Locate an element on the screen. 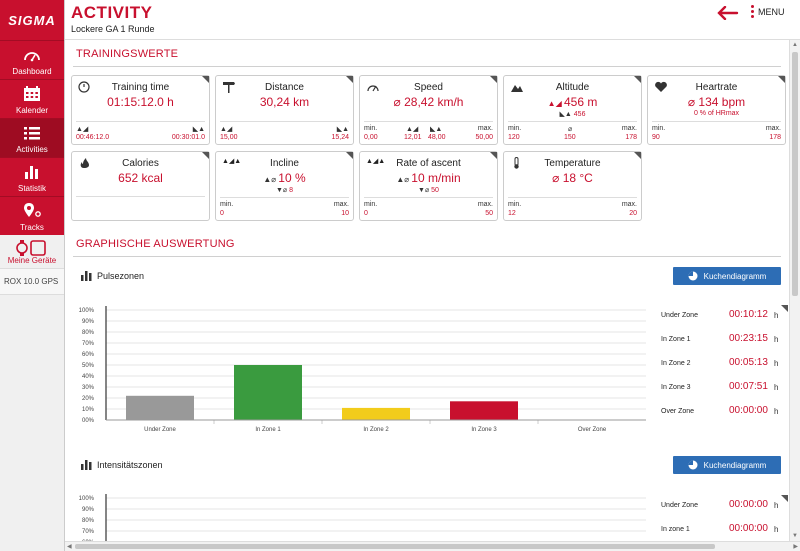 Image resolution: width=800 pixels, height=551 pixels. x-tick-label: In Zone 3 is located at coordinates (484, 430).